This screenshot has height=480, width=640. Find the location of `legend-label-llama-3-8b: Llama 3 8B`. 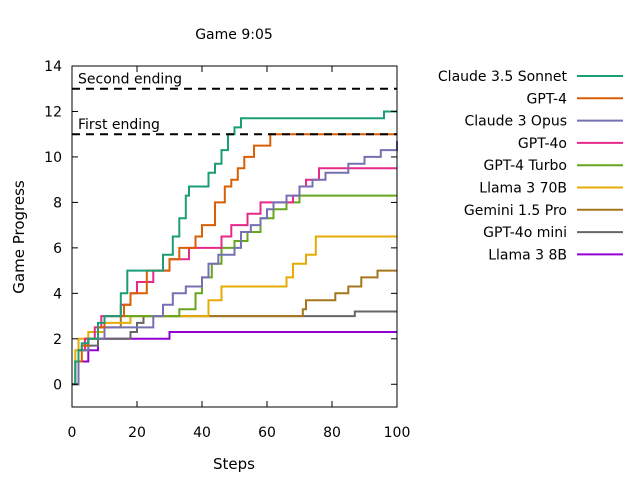

legend-label-llama-3-8b: Llama 3 8B is located at coordinates (527, 255).